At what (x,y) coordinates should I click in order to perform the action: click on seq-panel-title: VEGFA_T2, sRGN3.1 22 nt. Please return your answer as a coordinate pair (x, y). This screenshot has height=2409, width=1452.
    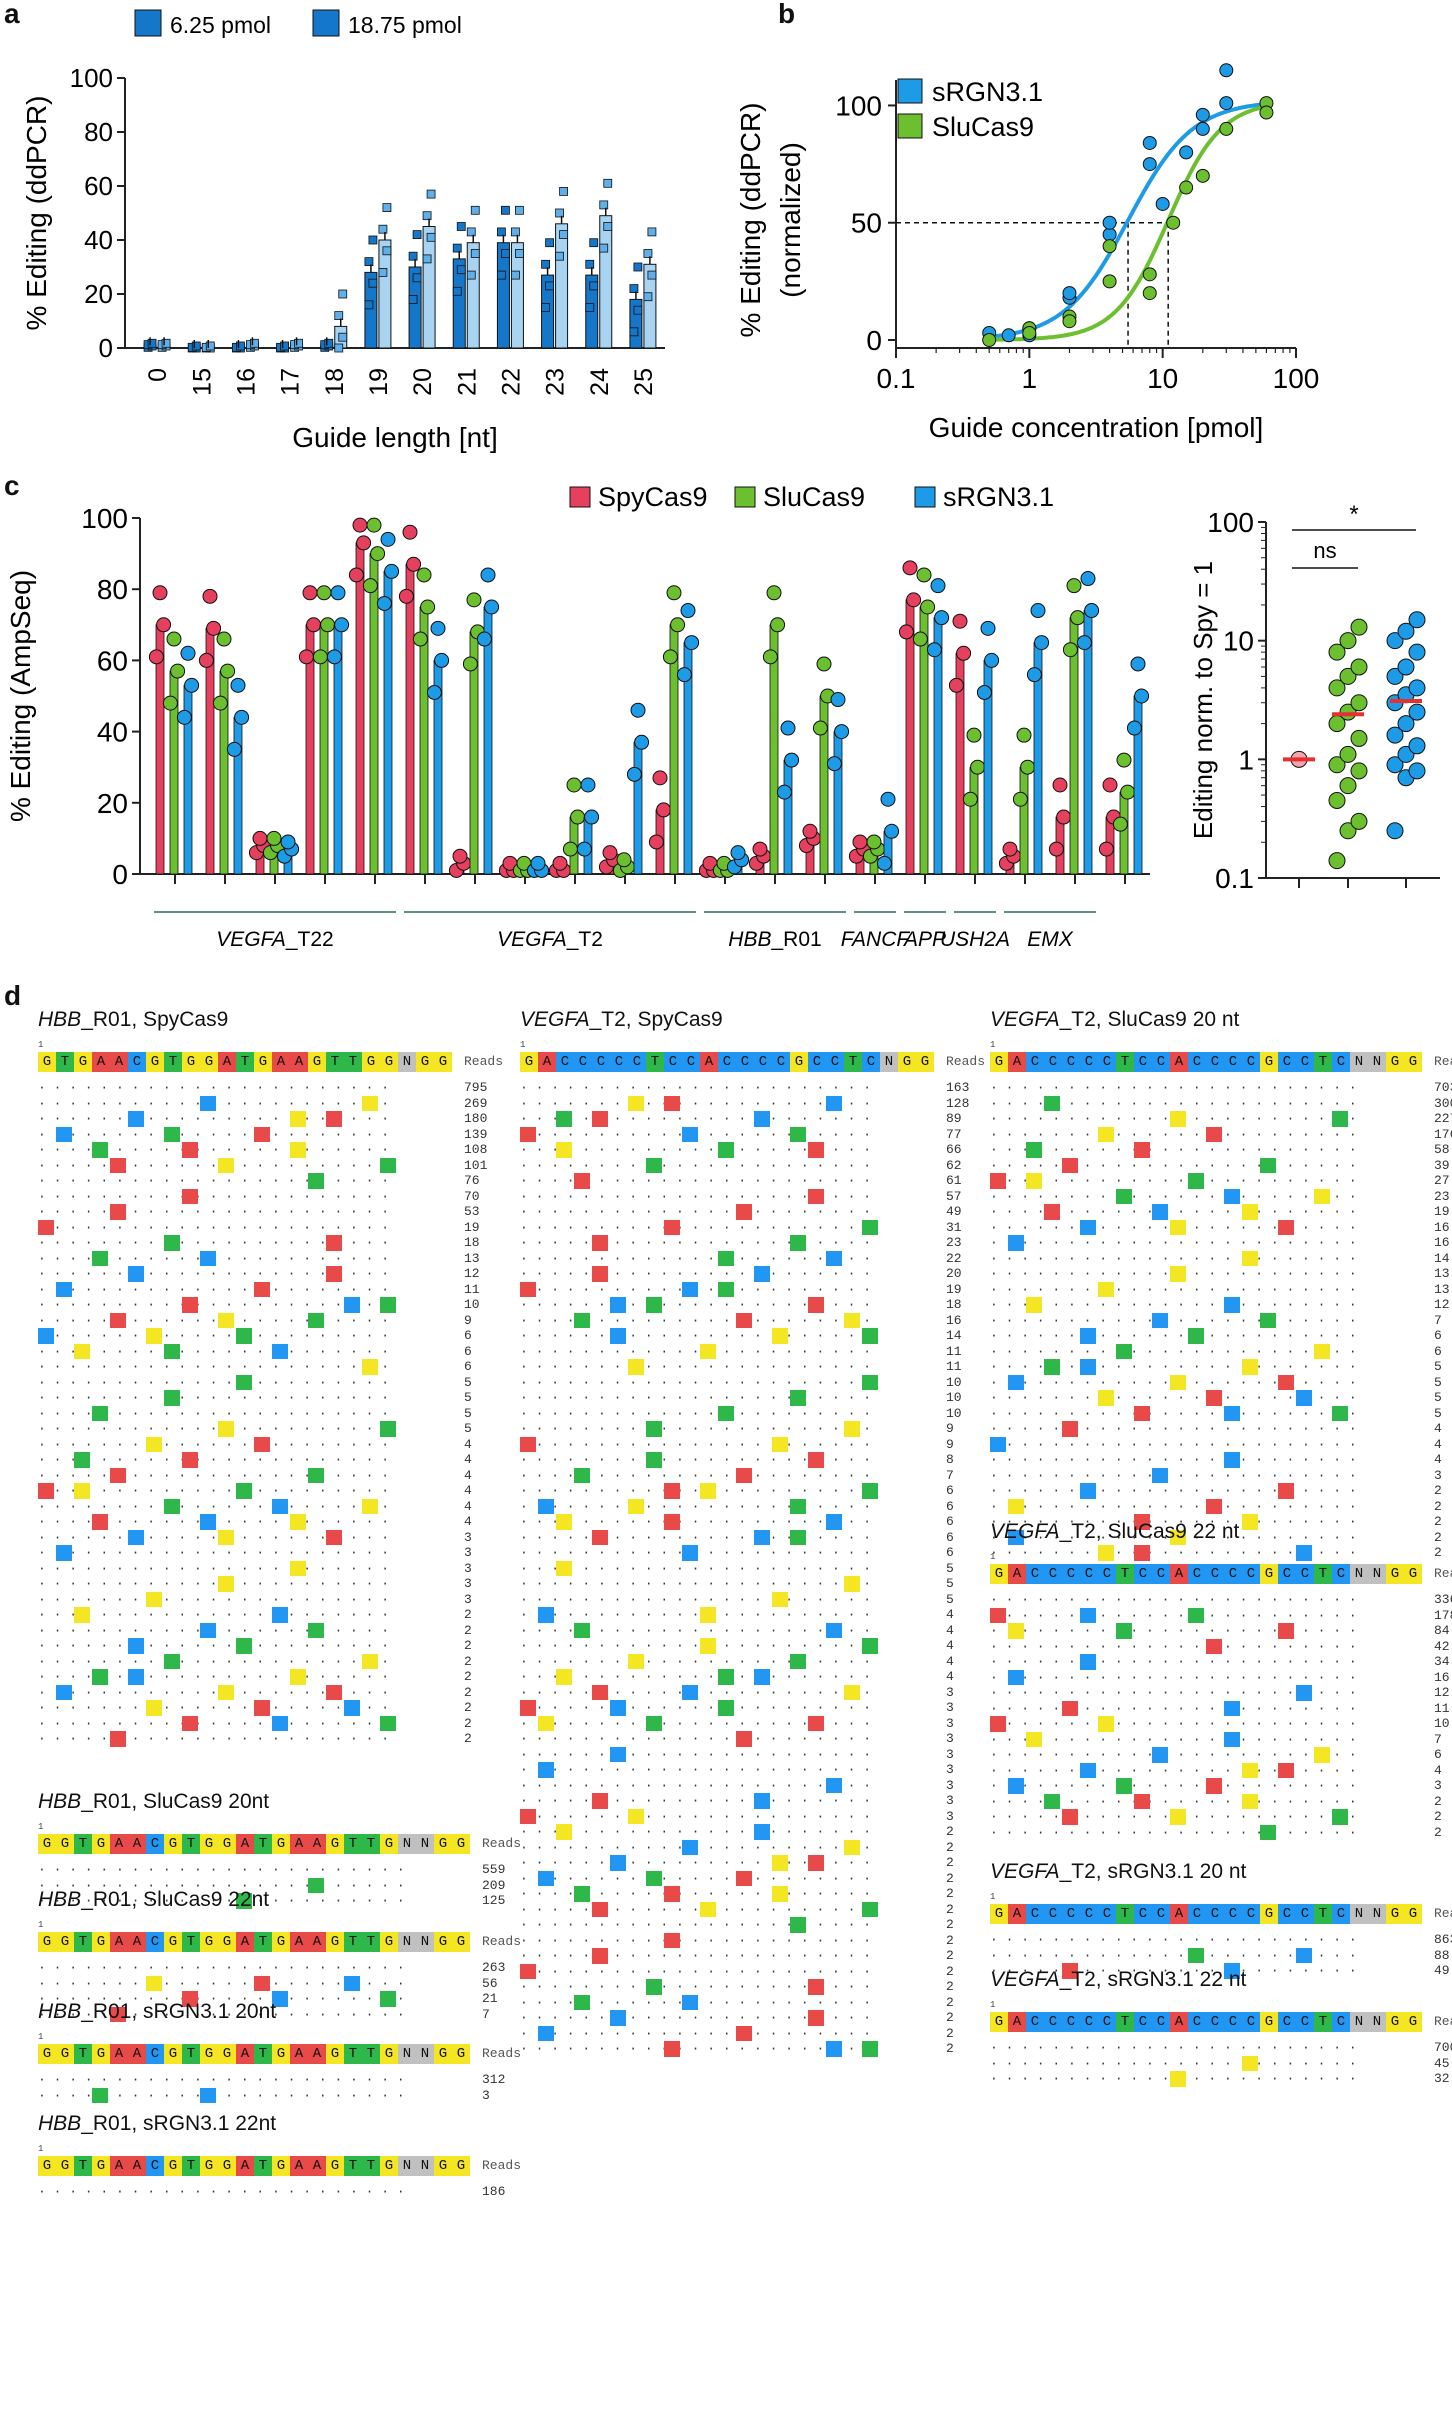
    Looking at the image, I should click on (1118, 1979).